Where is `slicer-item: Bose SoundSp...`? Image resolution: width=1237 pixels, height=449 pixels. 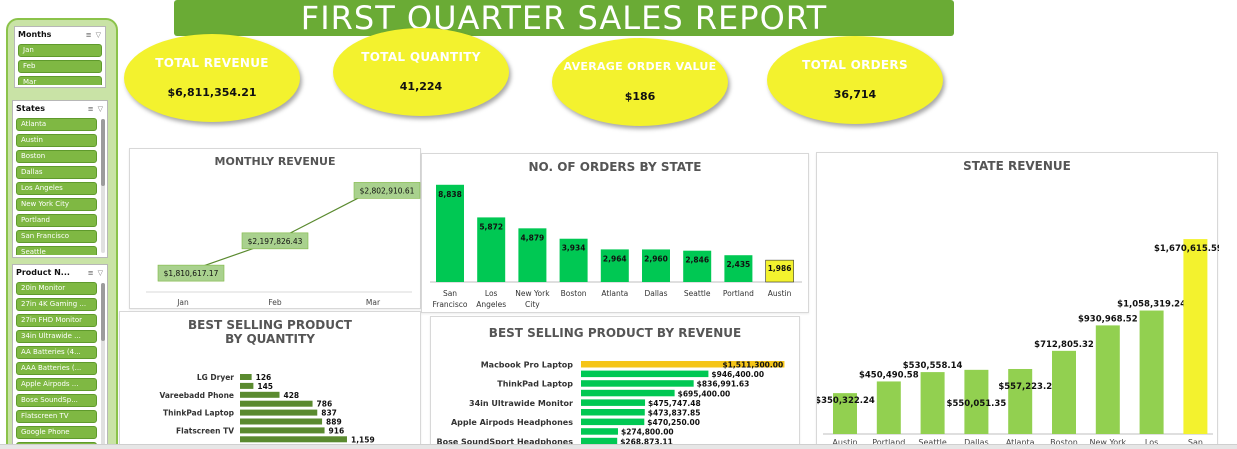
slicer-item: Bose SoundSp... is located at coordinates (56, 400).